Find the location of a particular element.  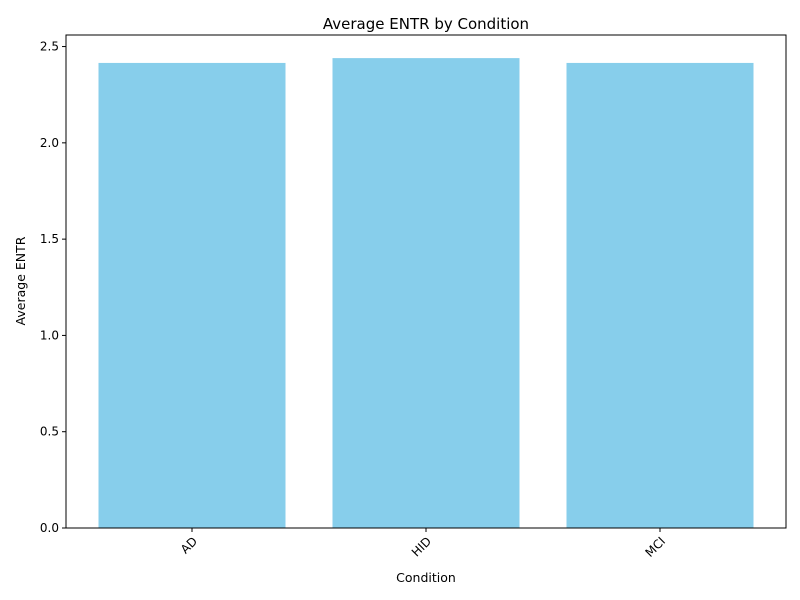

x-tick-label: HID is located at coordinates (421, 546).